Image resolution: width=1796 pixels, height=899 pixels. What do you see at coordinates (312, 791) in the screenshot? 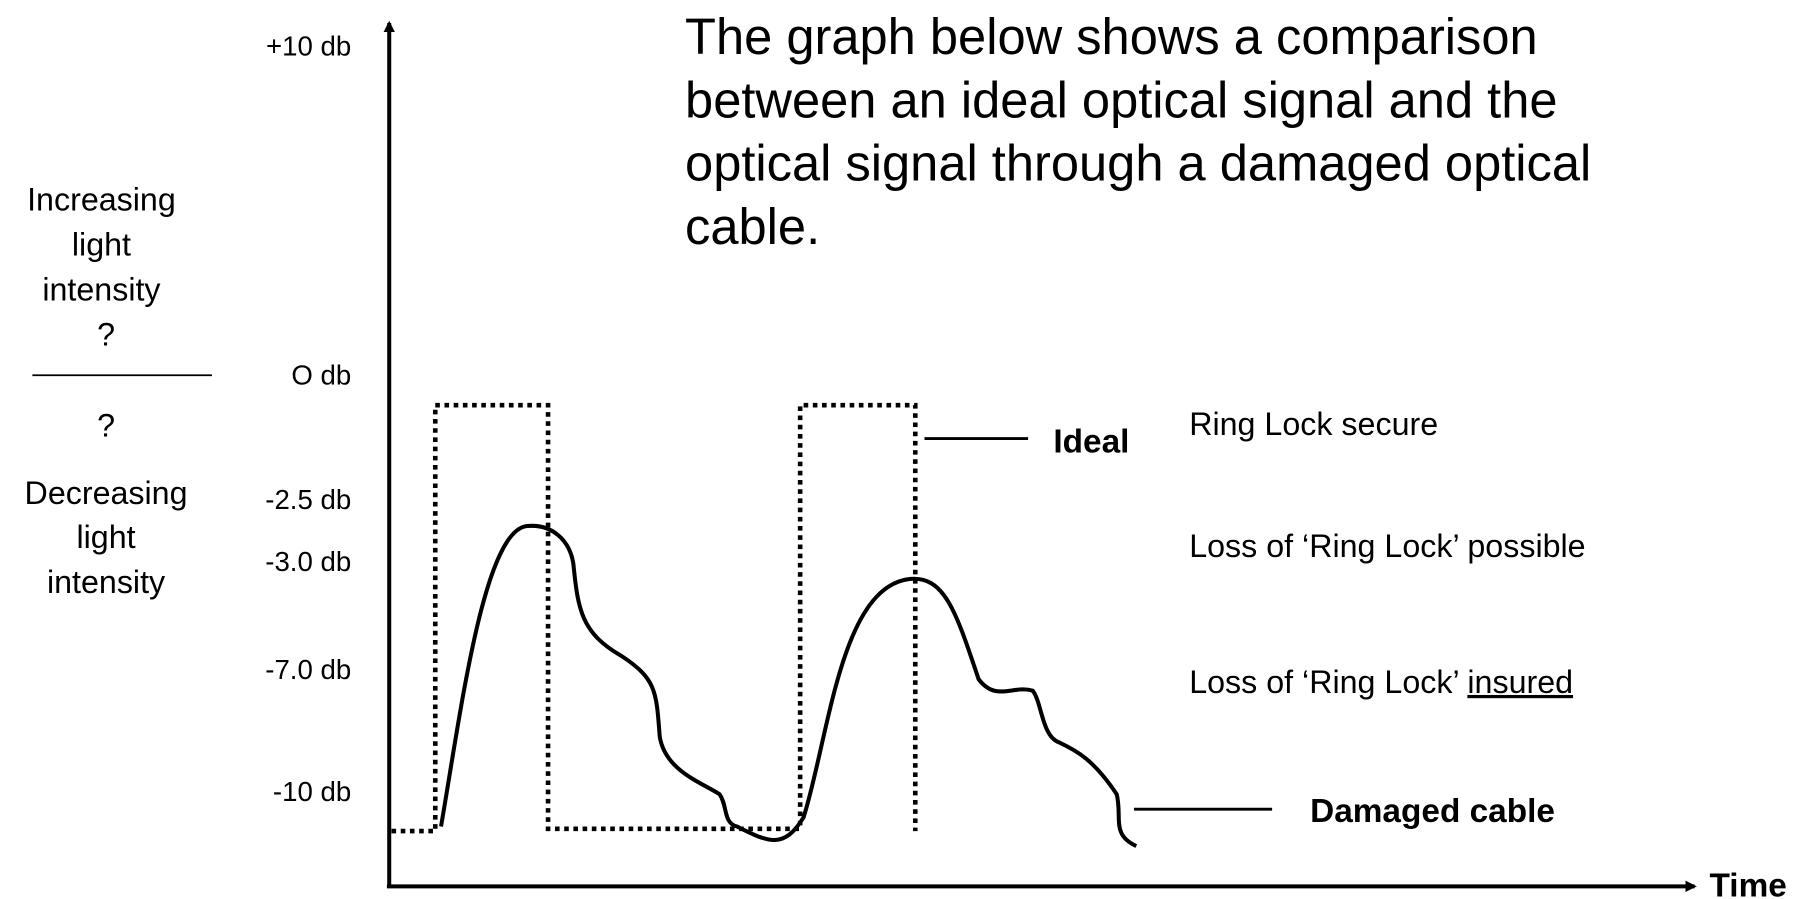
I see `y-label: -10 db` at bounding box center [312, 791].